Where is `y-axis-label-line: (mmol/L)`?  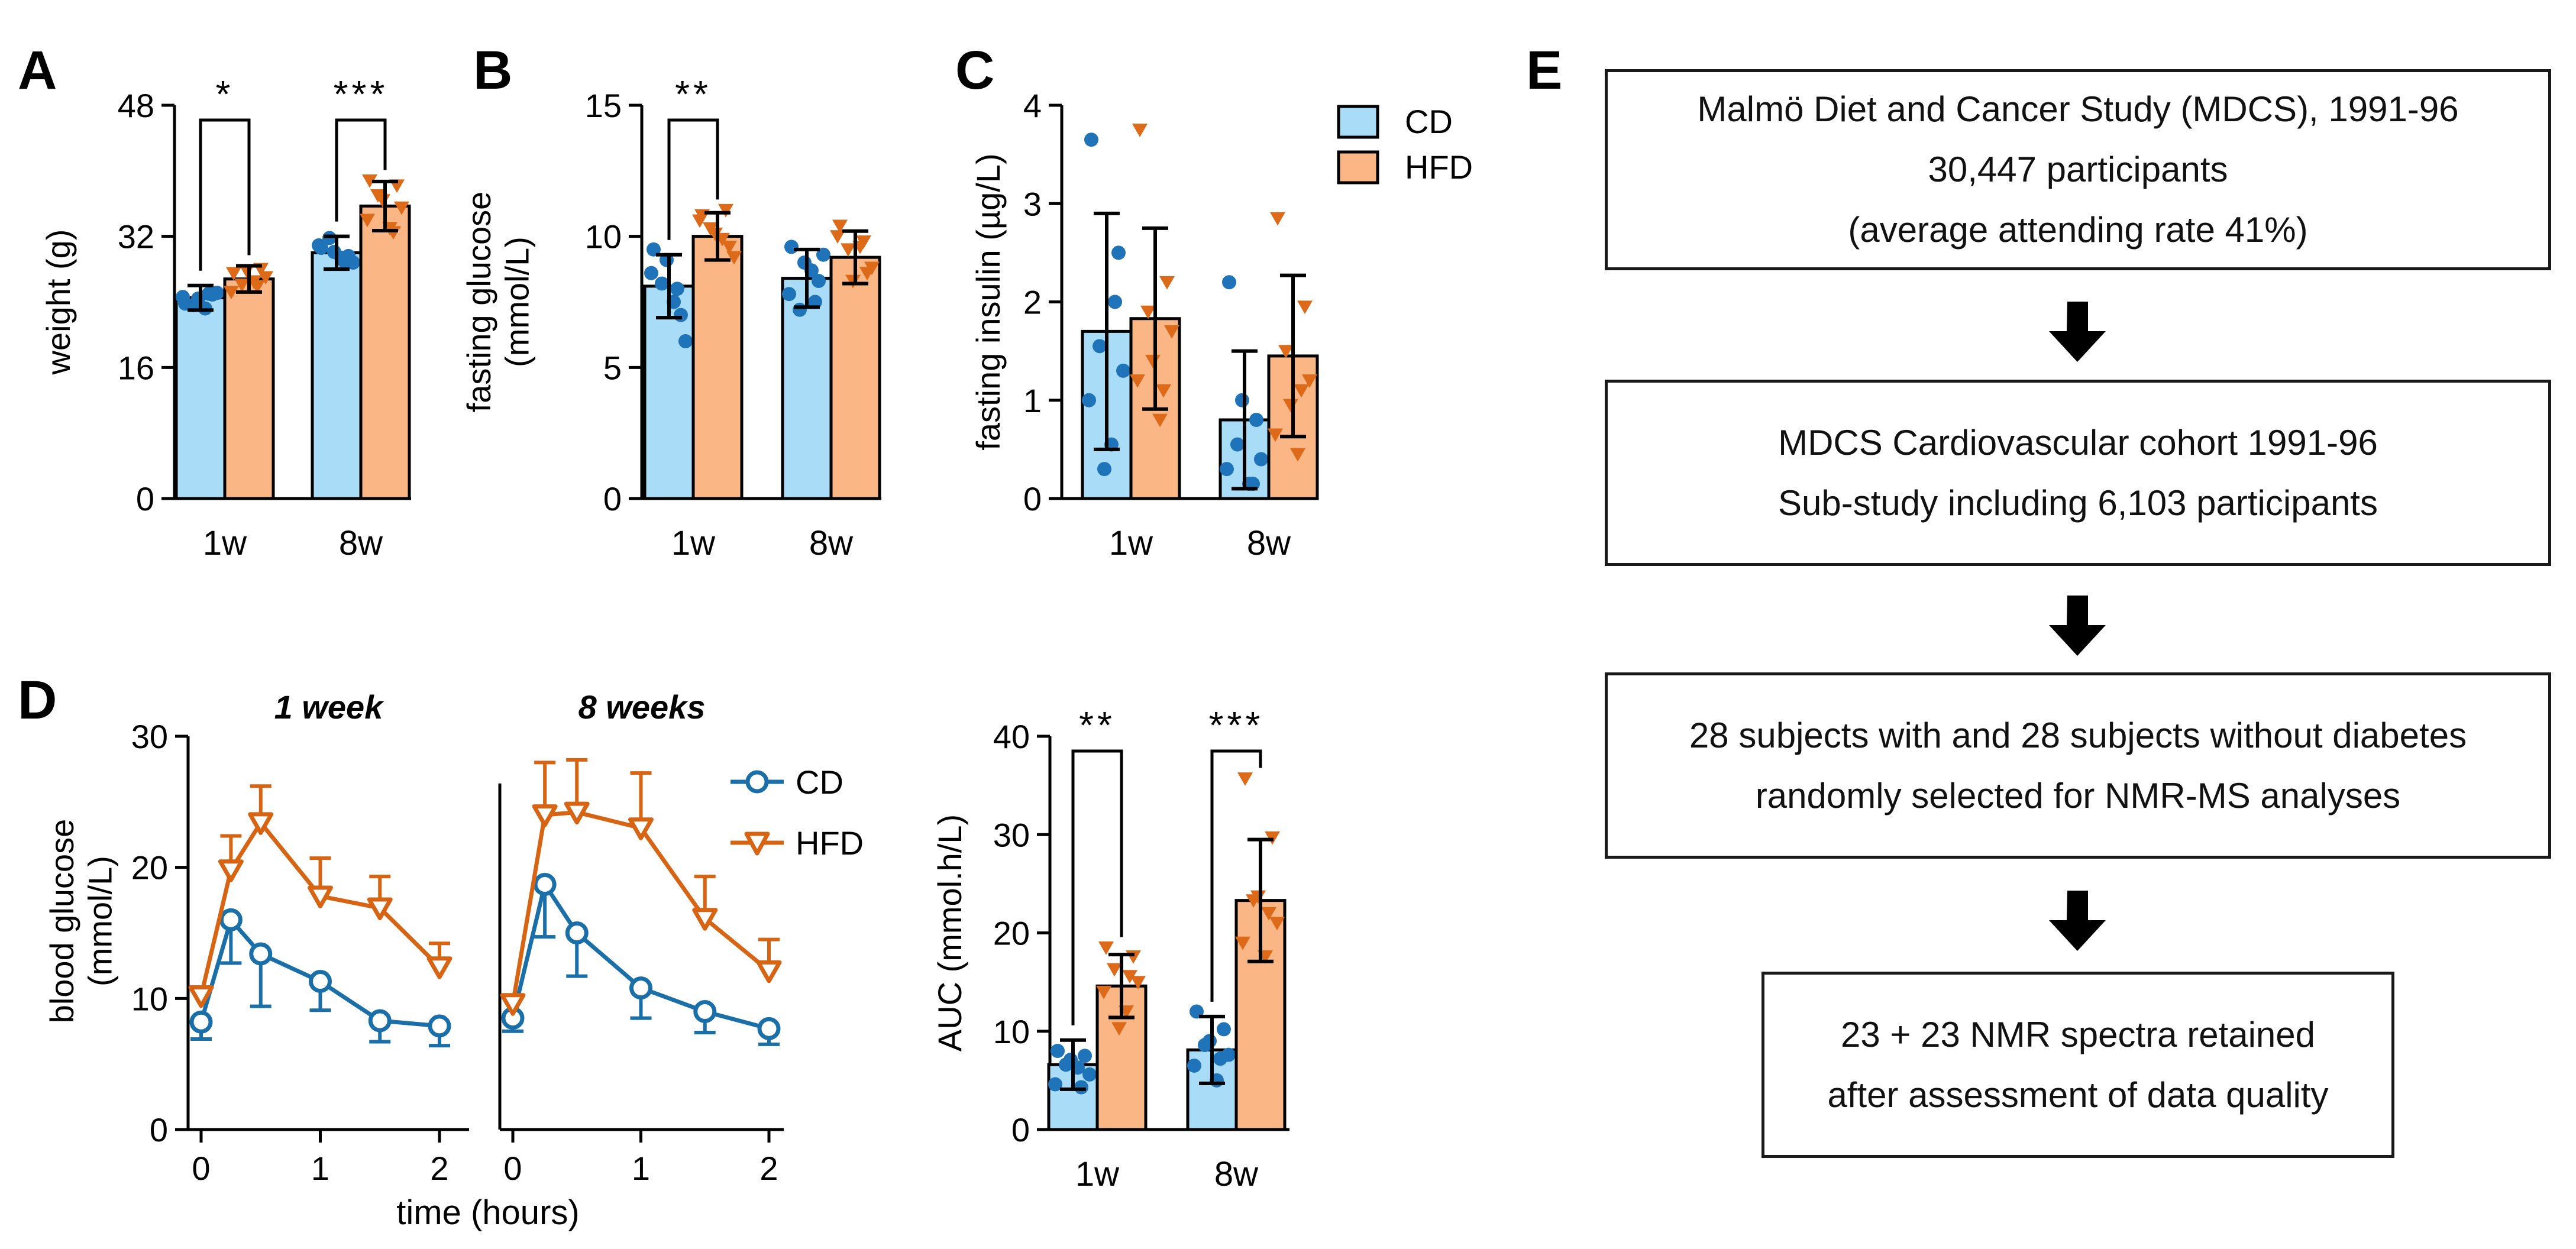
y-axis-label-line: (mmol/L) is located at coordinates (517, 302).